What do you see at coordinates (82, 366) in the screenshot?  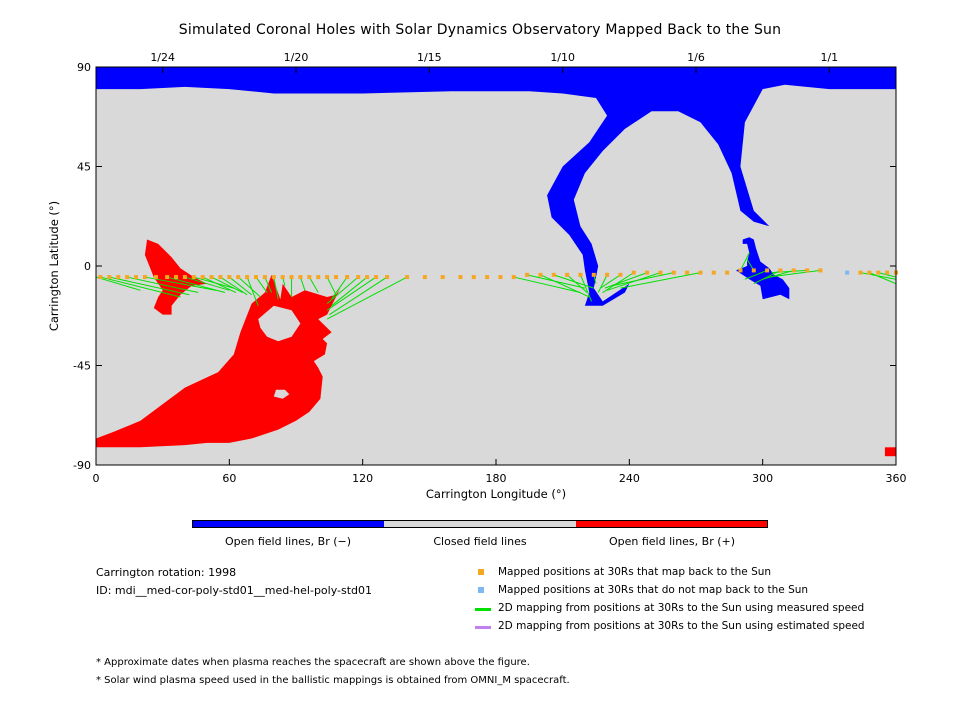 I see `y-tick-label: -45` at bounding box center [82, 366].